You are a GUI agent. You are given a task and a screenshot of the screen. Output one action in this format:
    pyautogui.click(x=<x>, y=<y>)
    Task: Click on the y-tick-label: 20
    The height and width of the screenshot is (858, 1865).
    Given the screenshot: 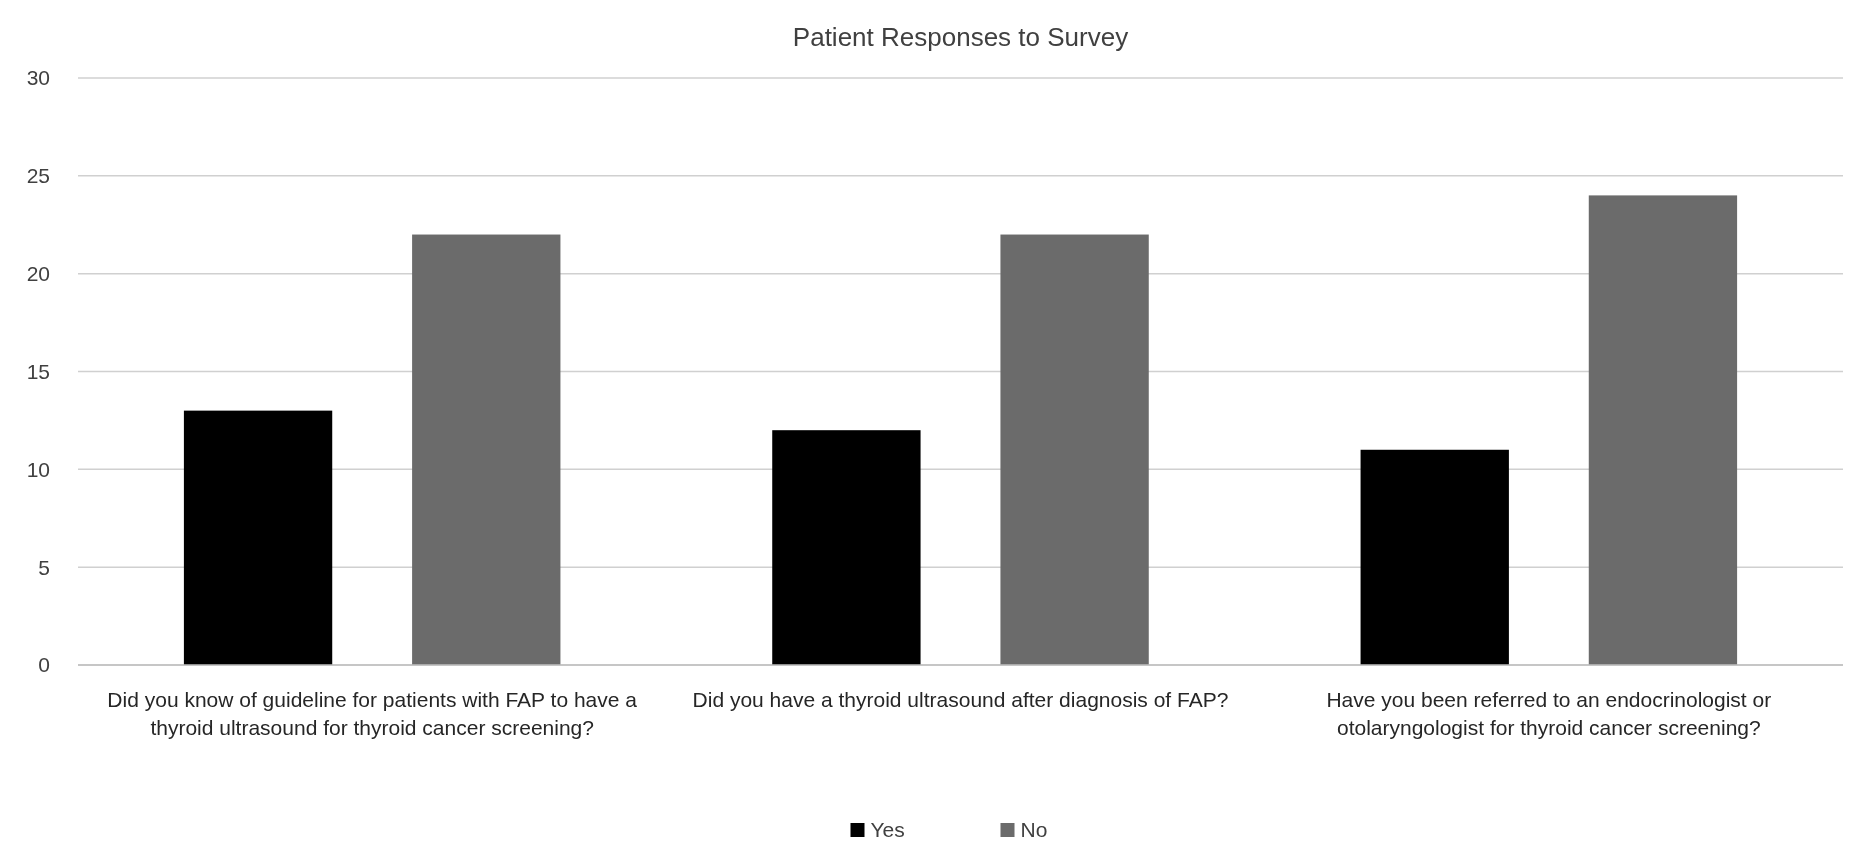 What is the action you would take?
    pyautogui.click(x=38, y=274)
    